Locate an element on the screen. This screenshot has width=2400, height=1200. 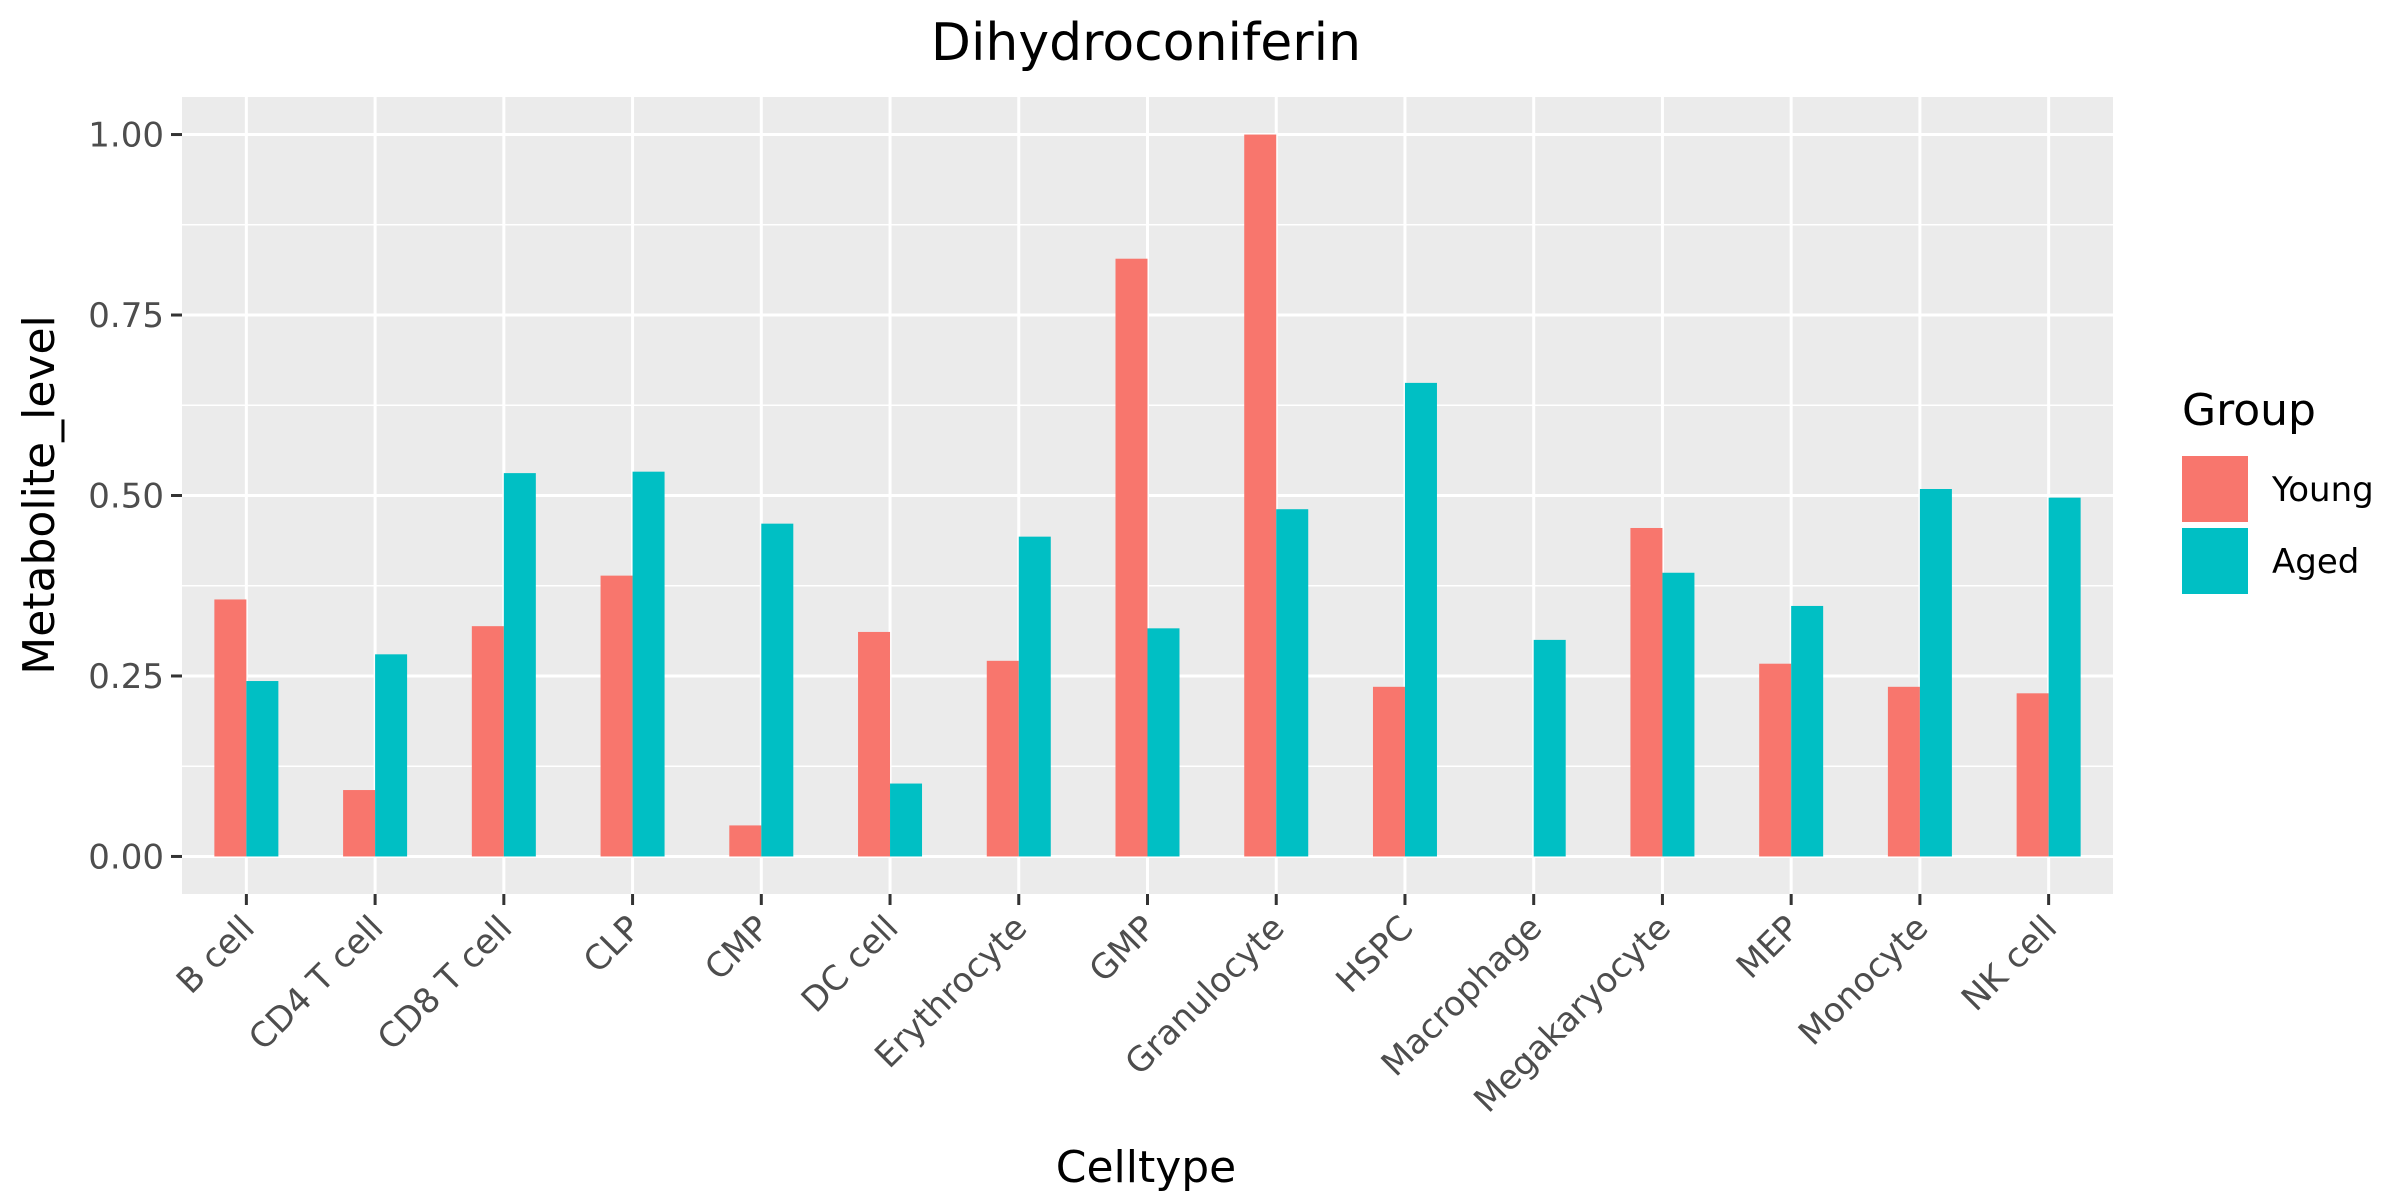
legend-label-aged: Aged is located at coordinates (2315, 562).